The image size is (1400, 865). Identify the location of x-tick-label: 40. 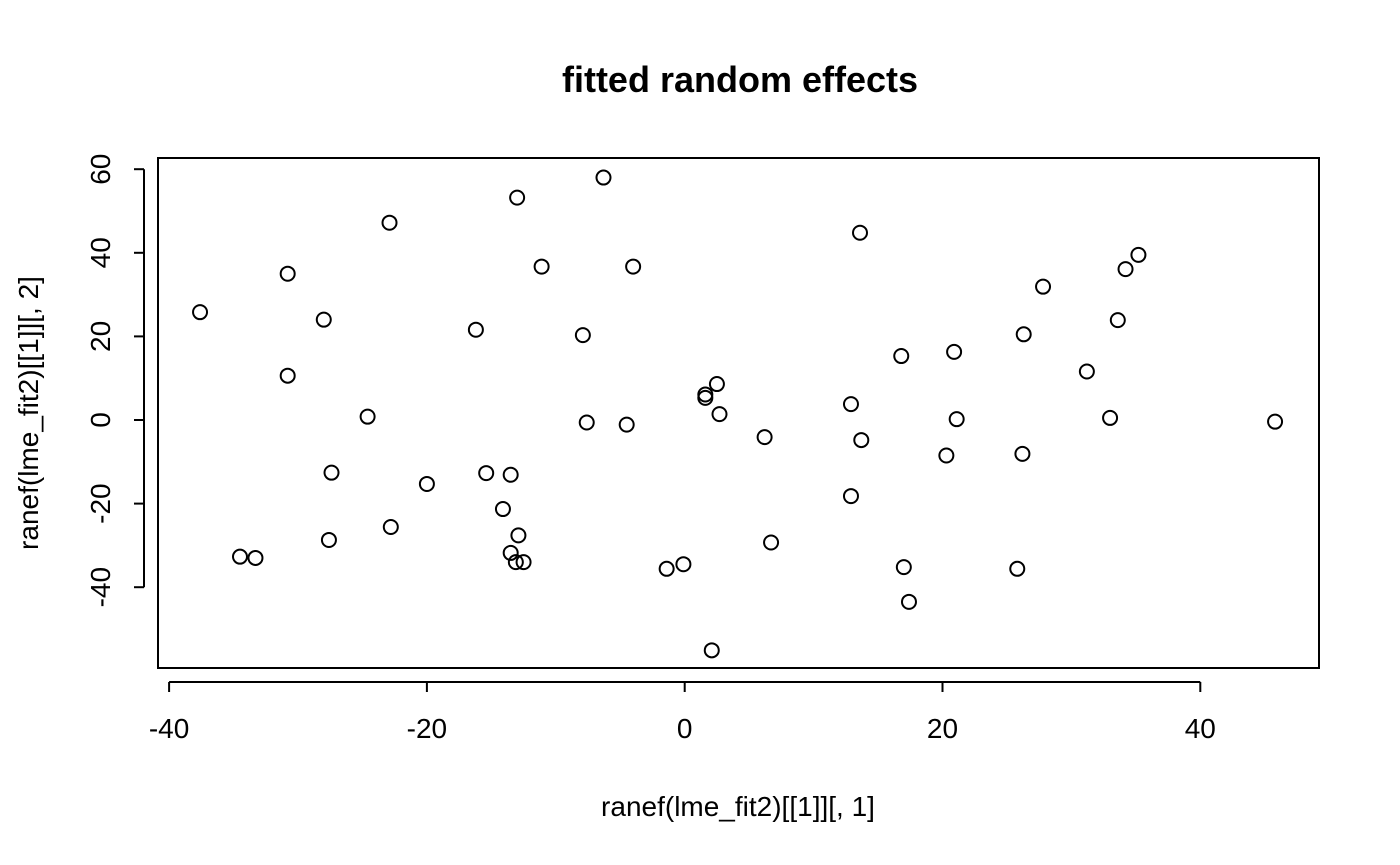
(1200, 728).